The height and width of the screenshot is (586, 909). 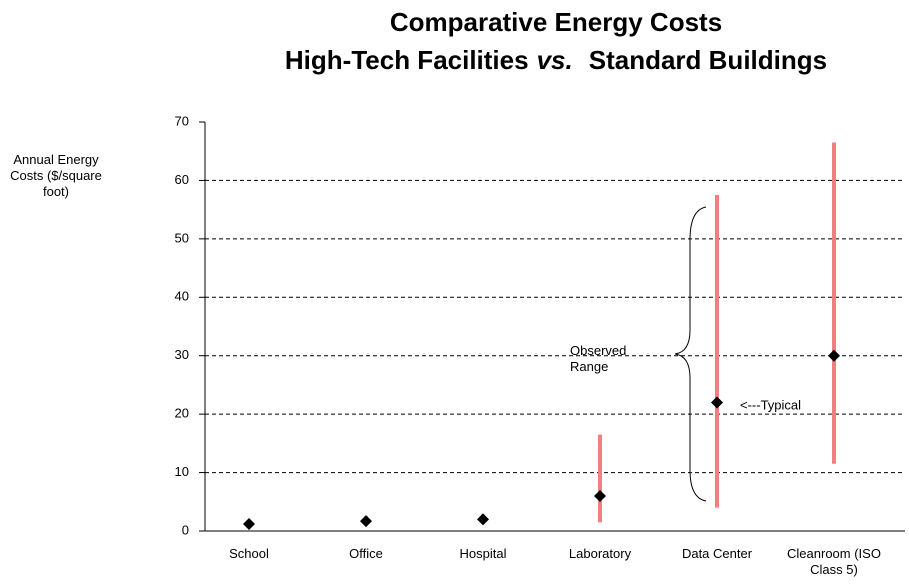 What do you see at coordinates (182, 179) in the screenshot?
I see `y-tick-label: 60` at bounding box center [182, 179].